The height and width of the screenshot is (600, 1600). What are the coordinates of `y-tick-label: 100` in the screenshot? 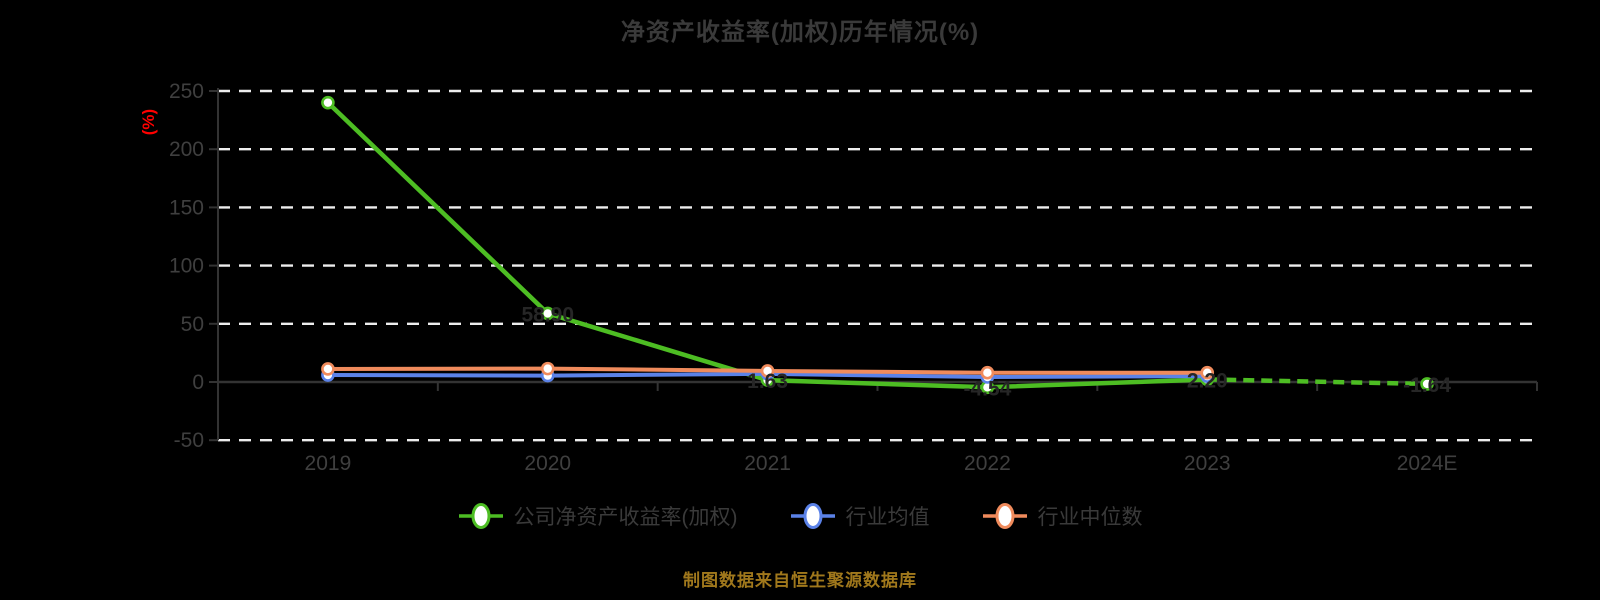 It's located at (186, 266).